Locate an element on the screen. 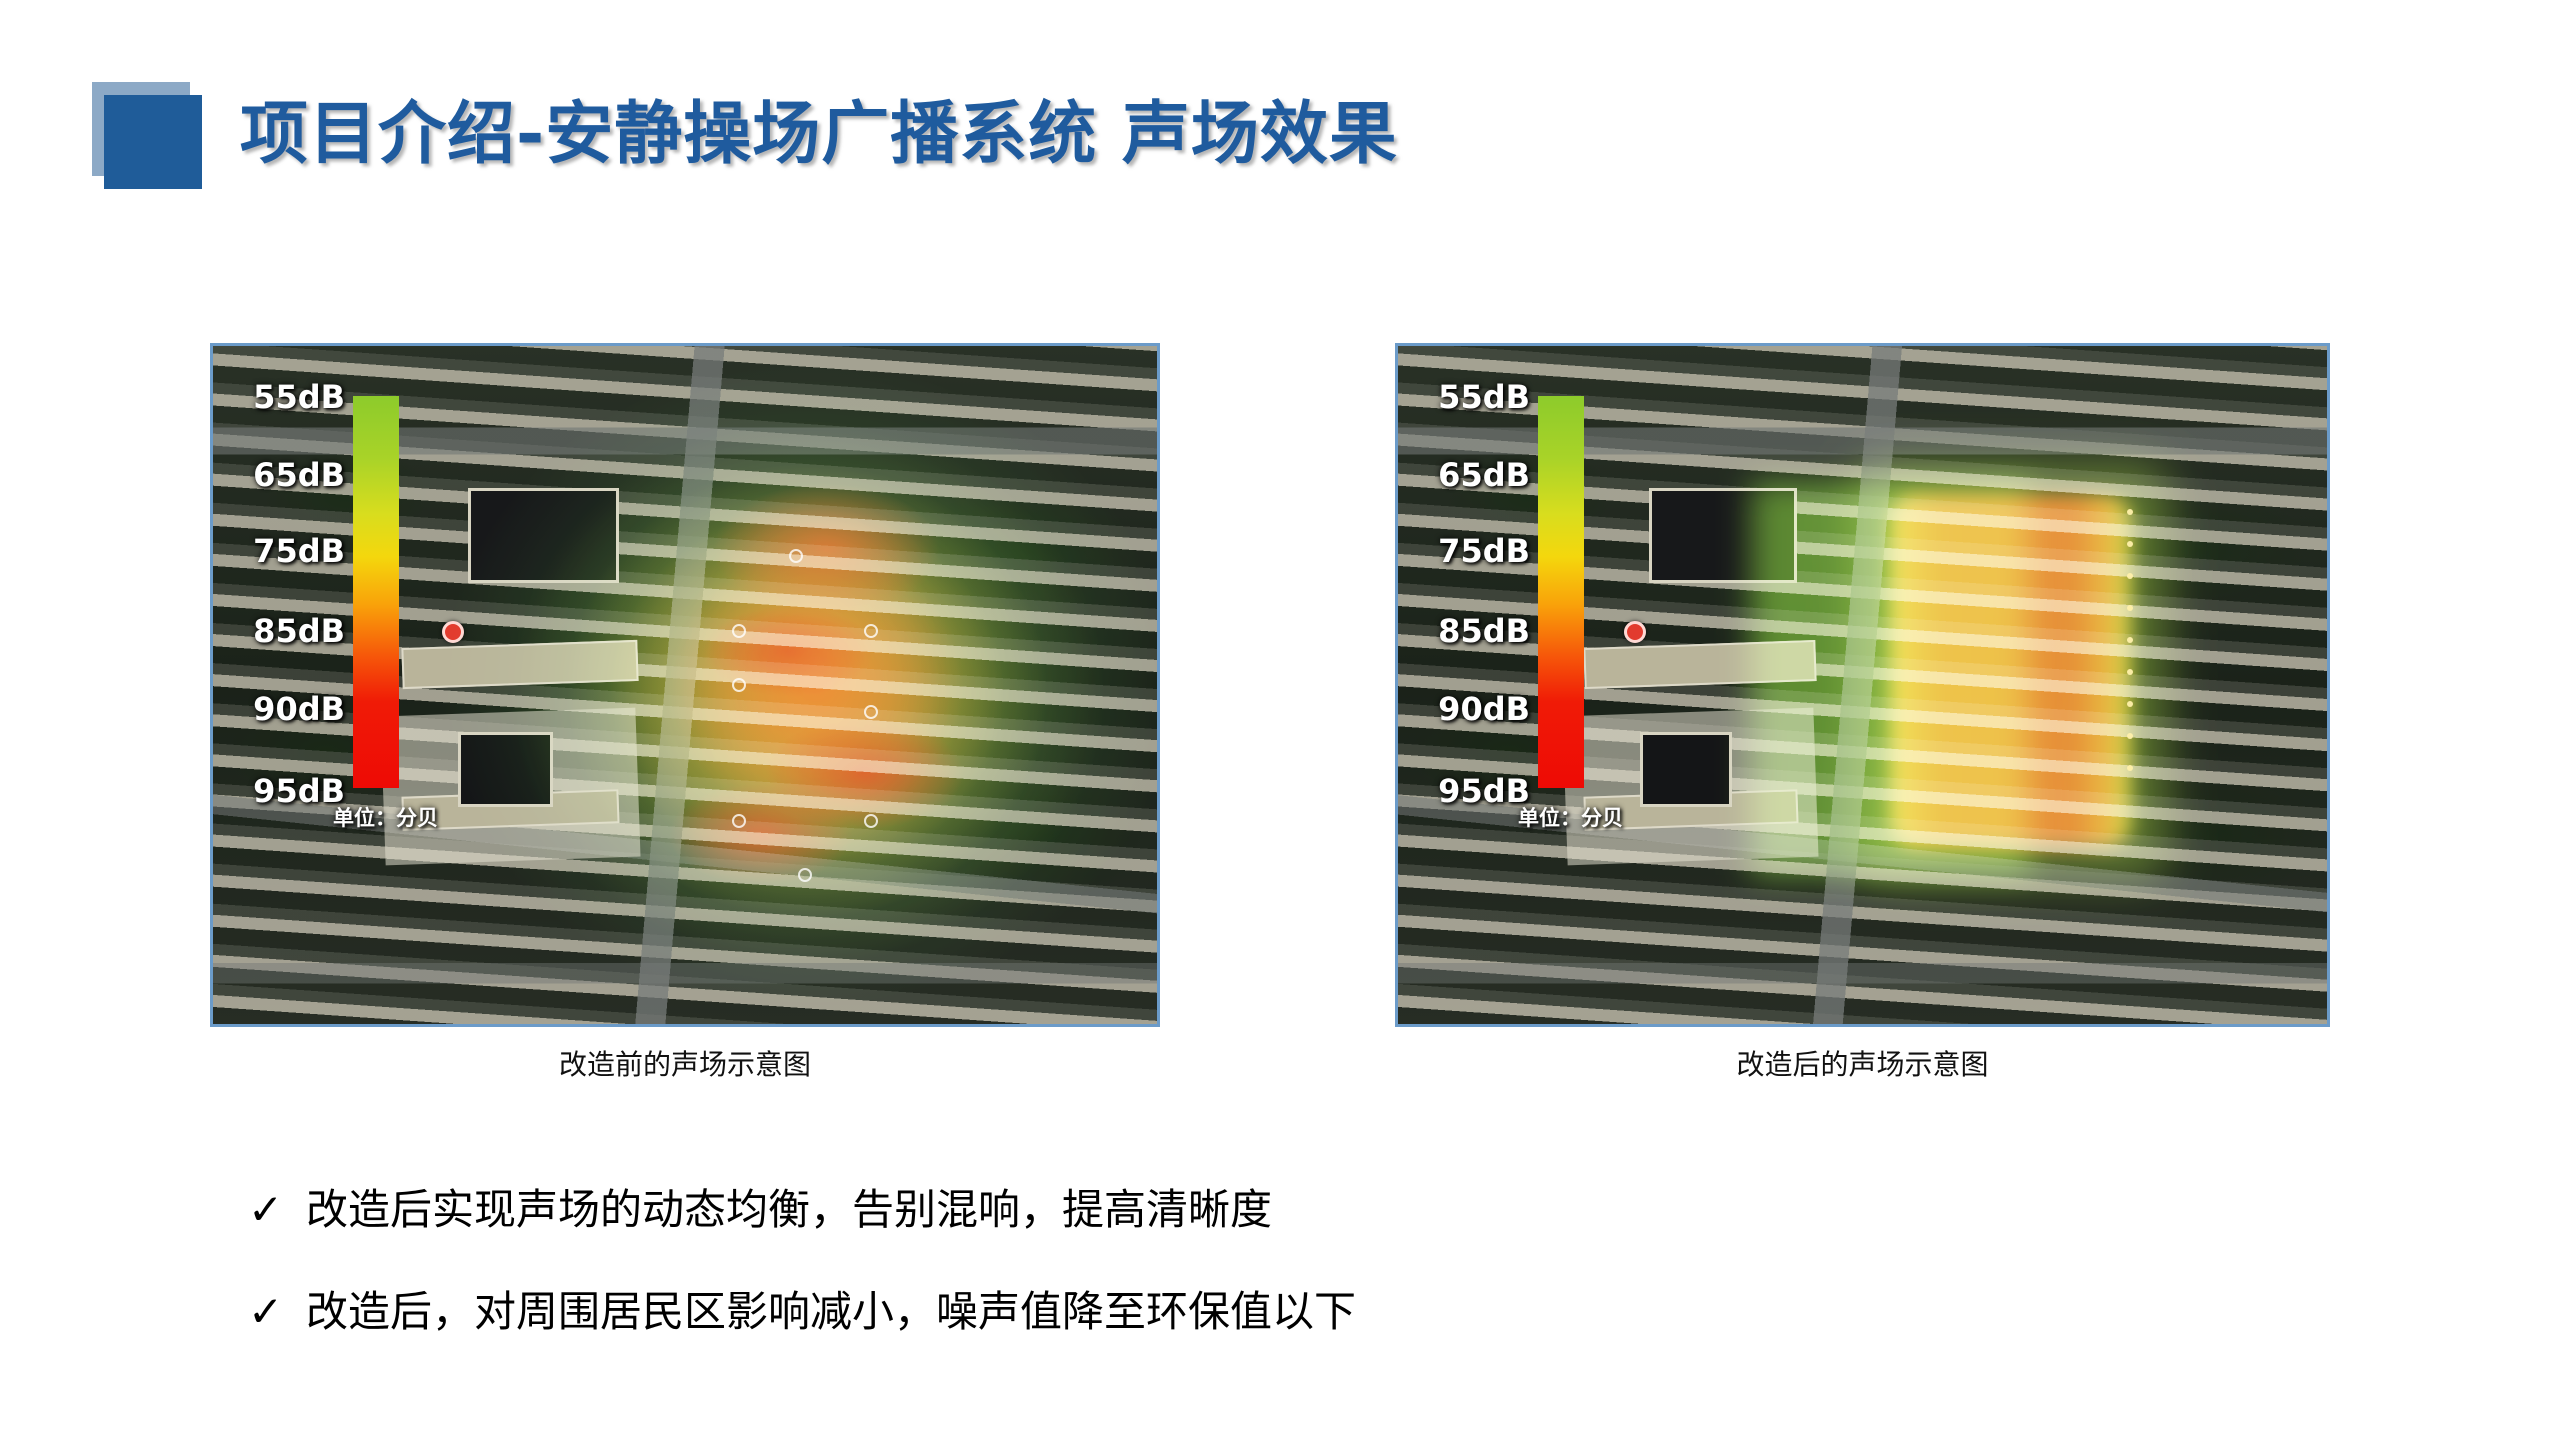 The image size is (2560, 1440). legend-gradient-bar-before is located at coordinates (376, 592).